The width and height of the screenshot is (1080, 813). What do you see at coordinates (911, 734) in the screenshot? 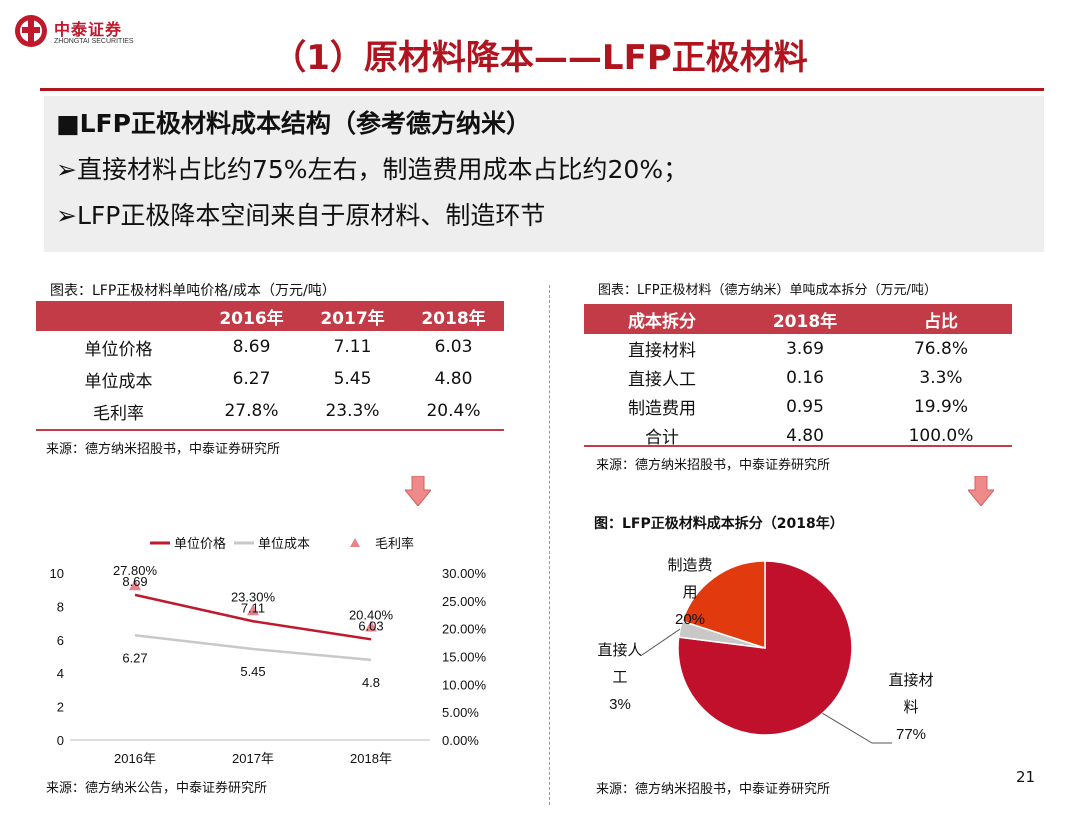
I see `pie-label: 77%` at bounding box center [911, 734].